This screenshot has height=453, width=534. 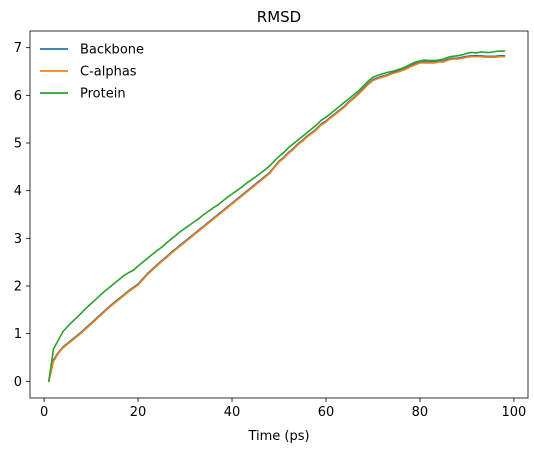 What do you see at coordinates (18, 96) in the screenshot?
I see `y-tick-label: 6` at bounding box center [18, 96].